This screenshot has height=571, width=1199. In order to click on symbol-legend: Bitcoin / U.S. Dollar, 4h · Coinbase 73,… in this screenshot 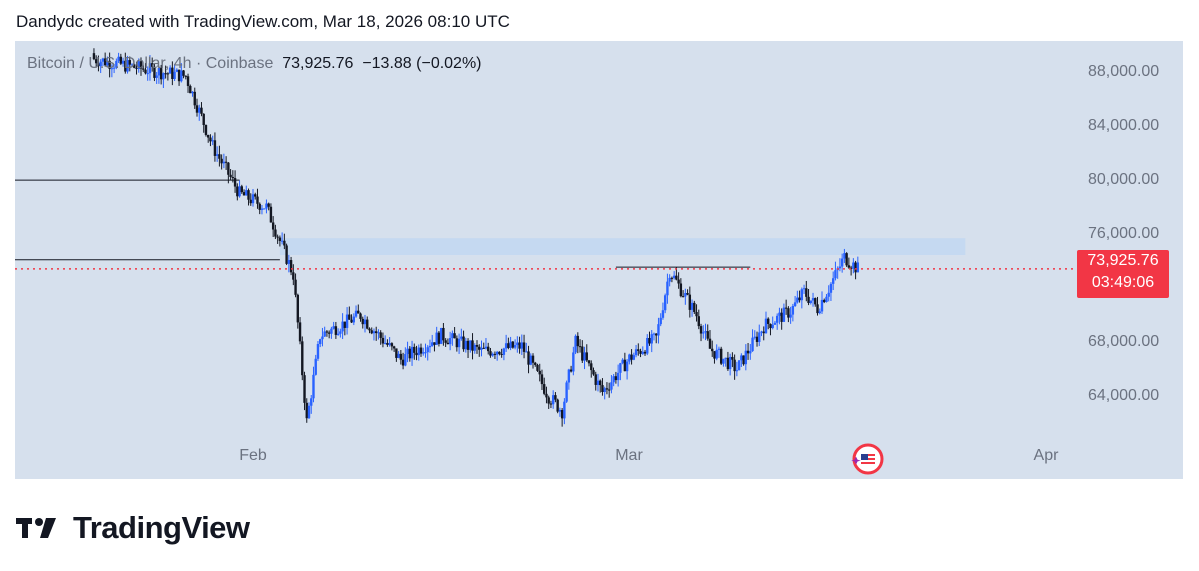, I will do `click(254, 64)`.